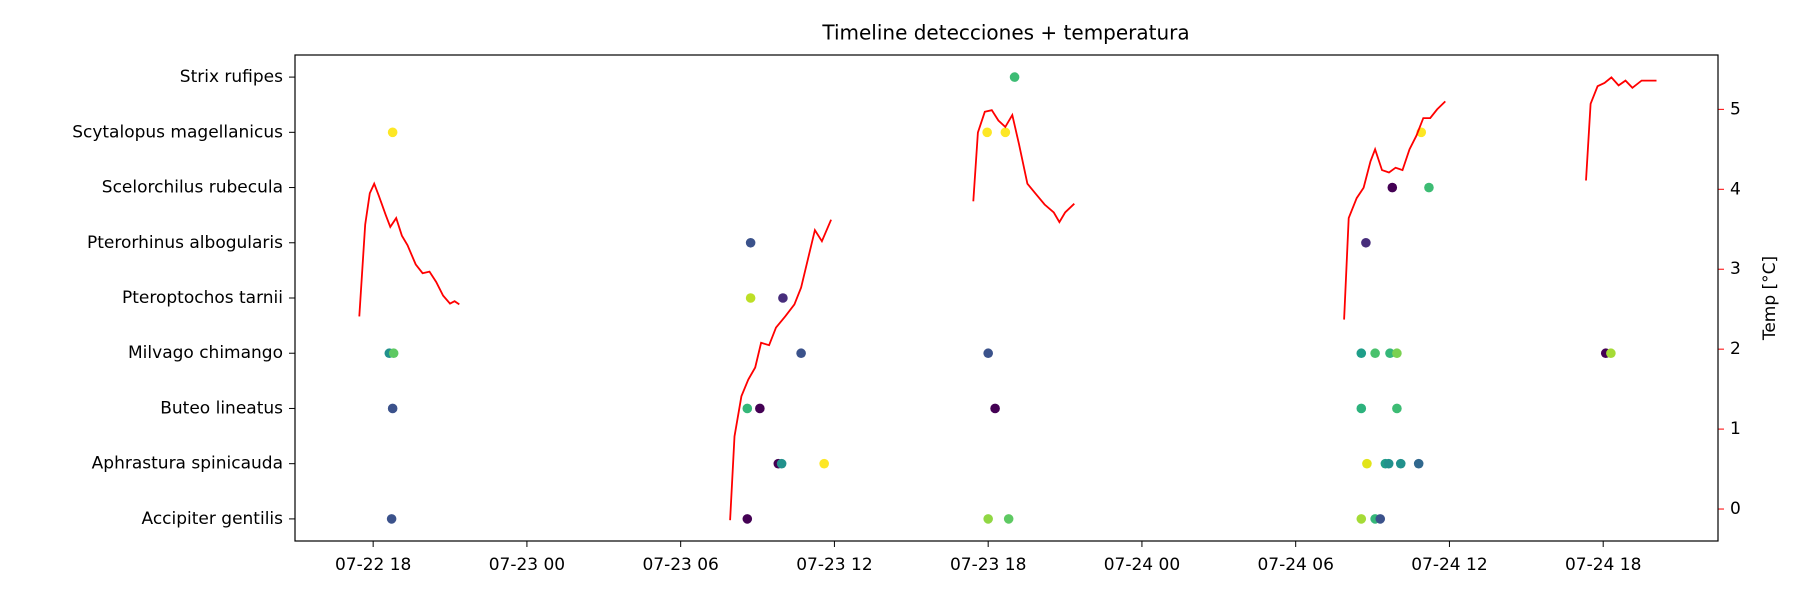 Image resolution: width=1800 pixels, height=600 pixels. What do you see at coordinates (185, 243) in the screenshot?
I see `y-tick-label: Pterorhinus albogularis` at bounding box center [185, 243].